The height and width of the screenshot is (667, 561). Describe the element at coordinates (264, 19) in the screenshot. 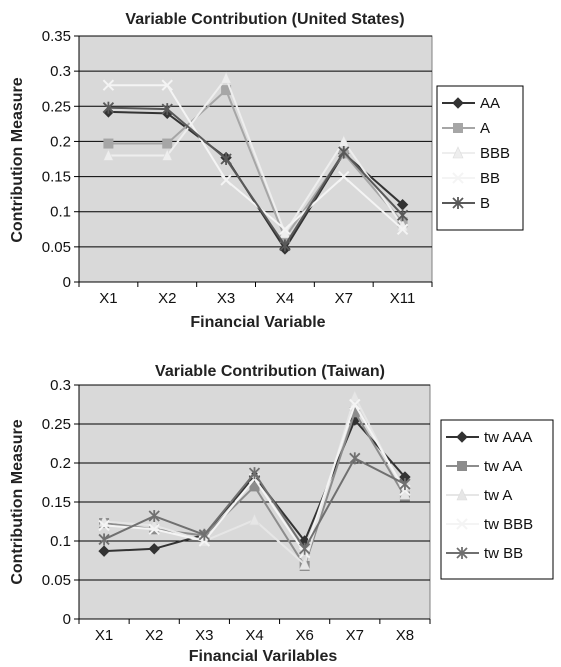

I see `chart-title: Variable Contribution (United States)` at that location.